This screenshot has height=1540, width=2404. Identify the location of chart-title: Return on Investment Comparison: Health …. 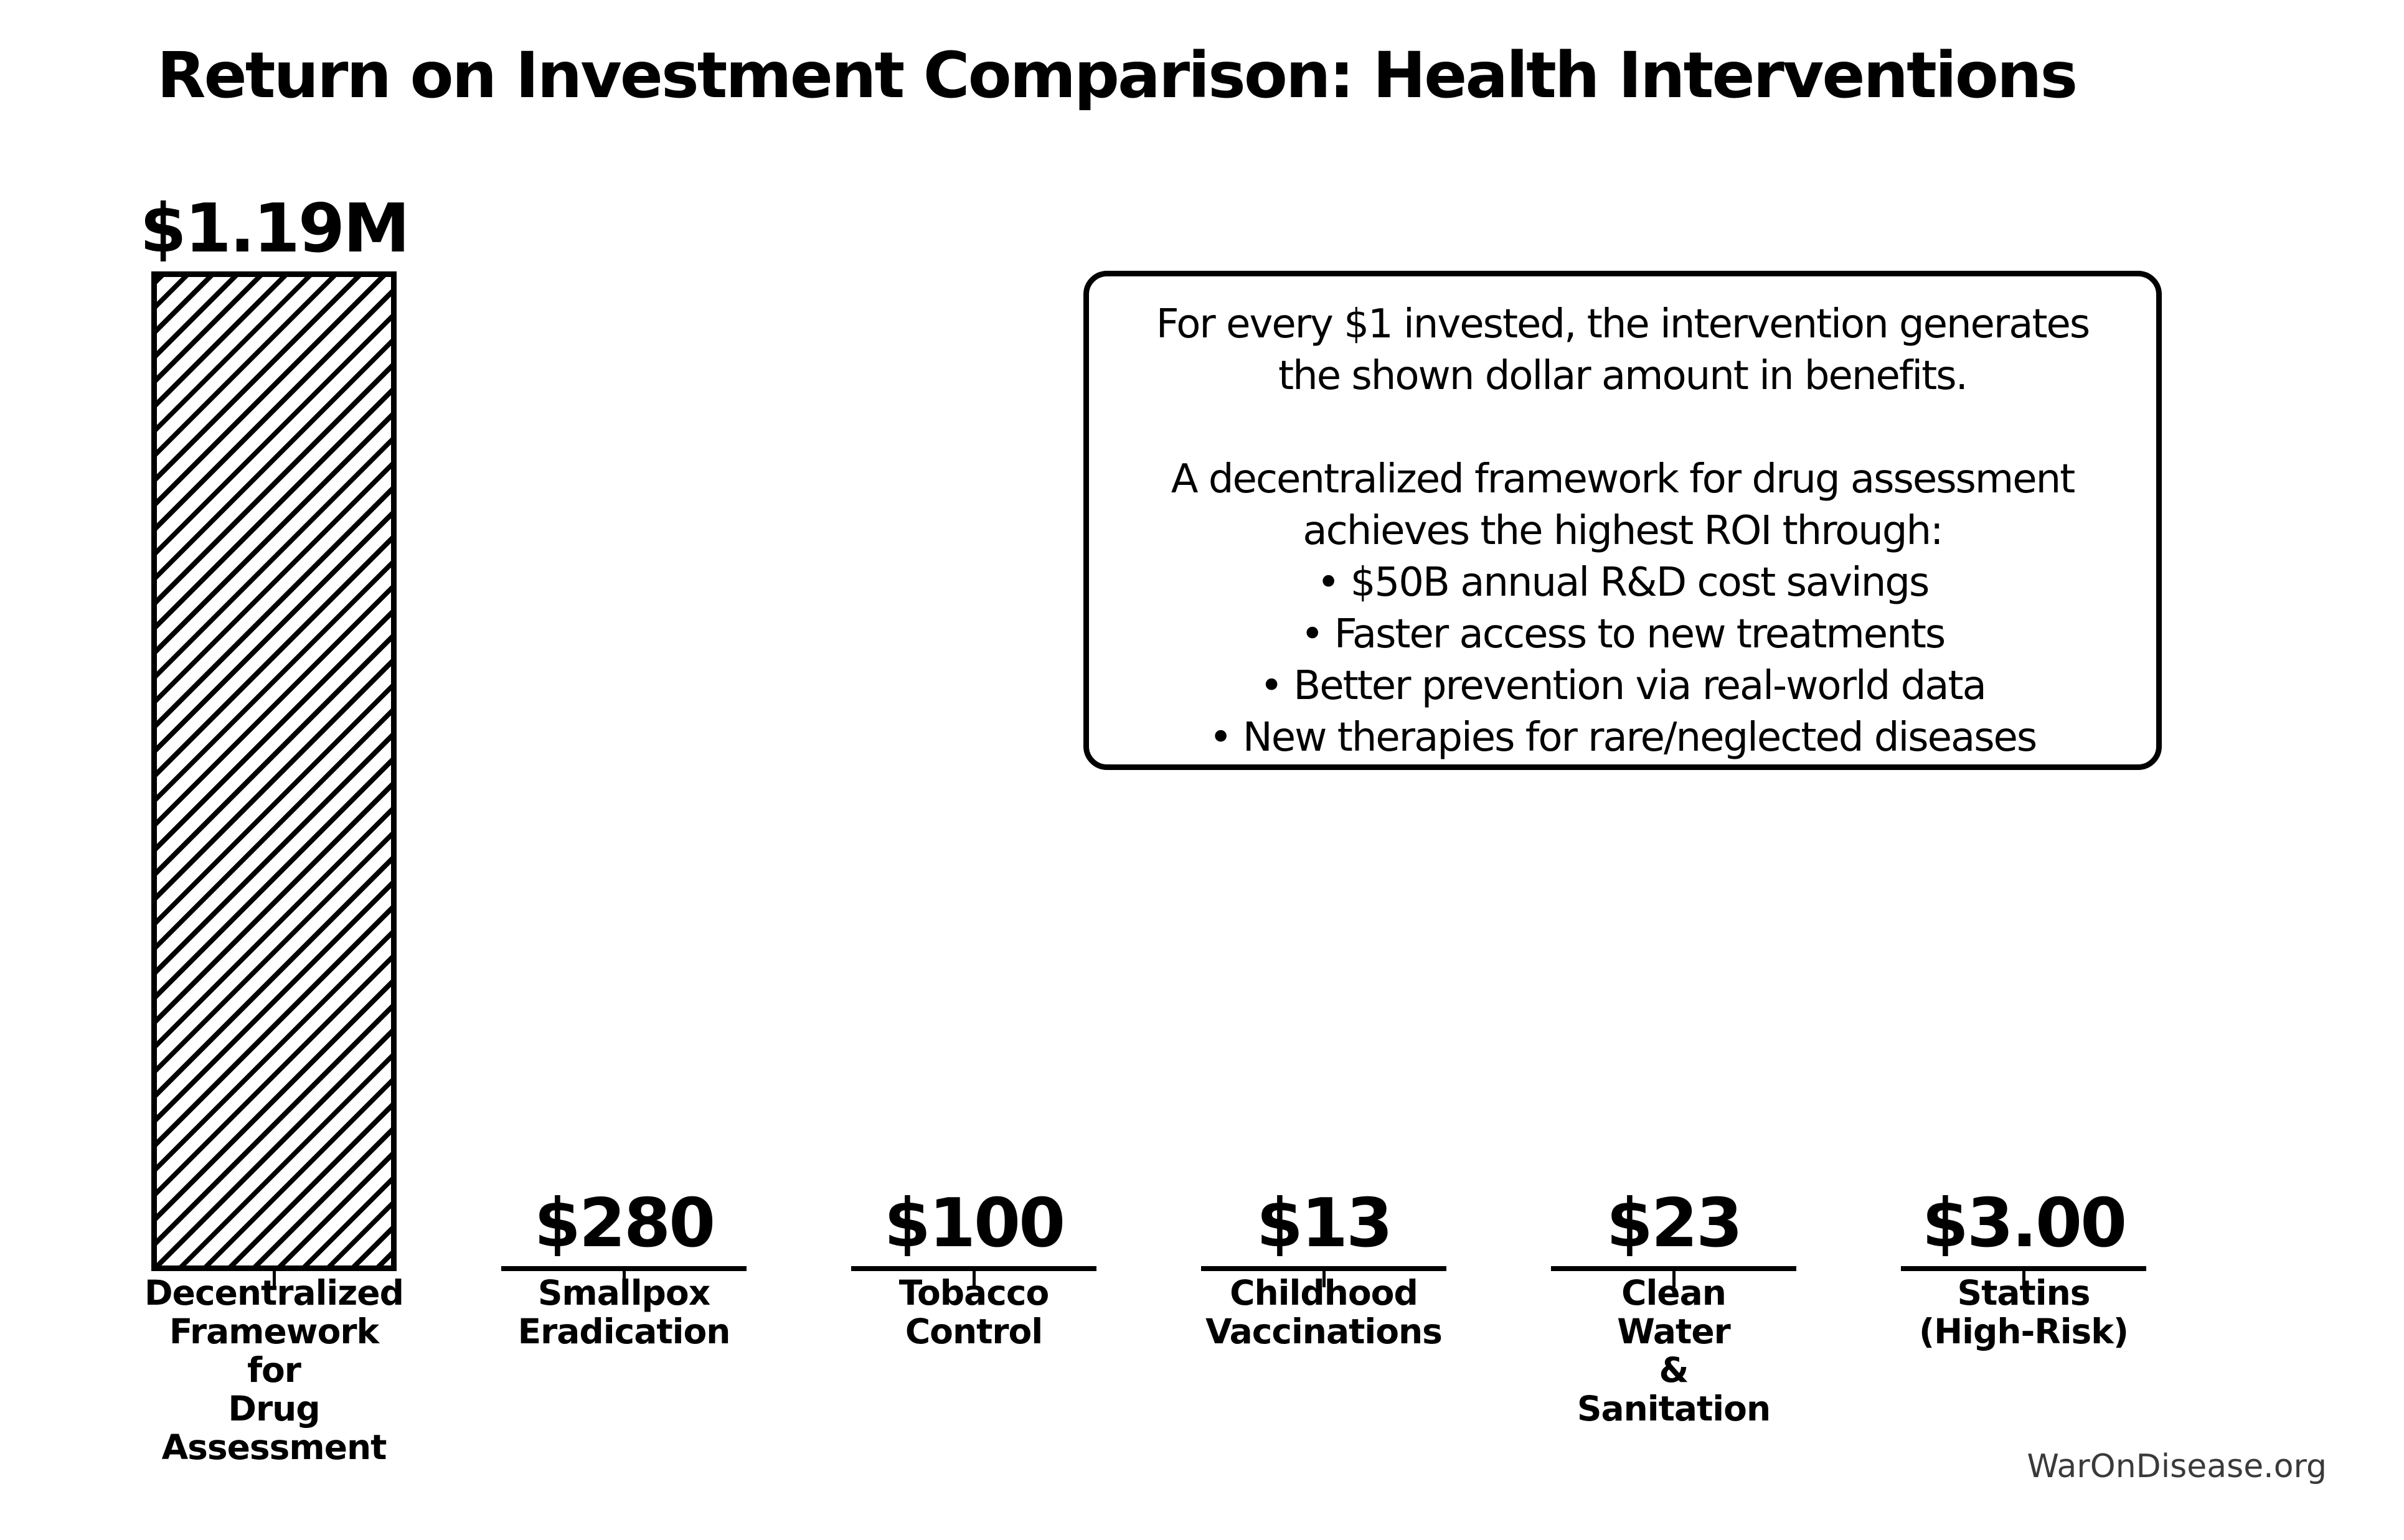
(1117, 76).